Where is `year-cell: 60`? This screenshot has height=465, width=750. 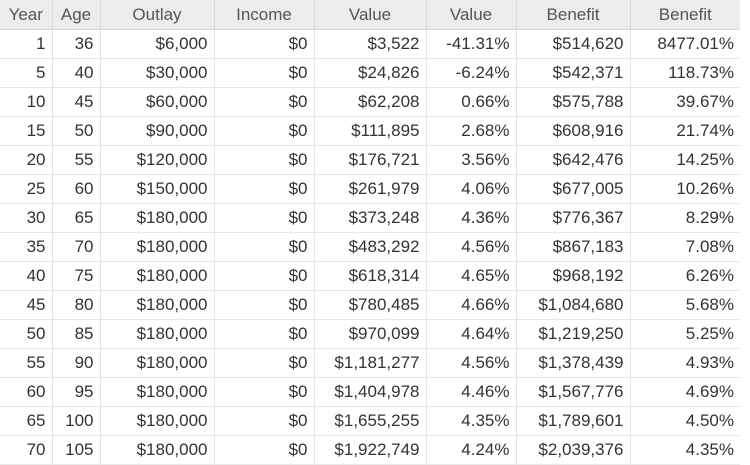 year-cell: 60 is located at coordinates (26, 392).